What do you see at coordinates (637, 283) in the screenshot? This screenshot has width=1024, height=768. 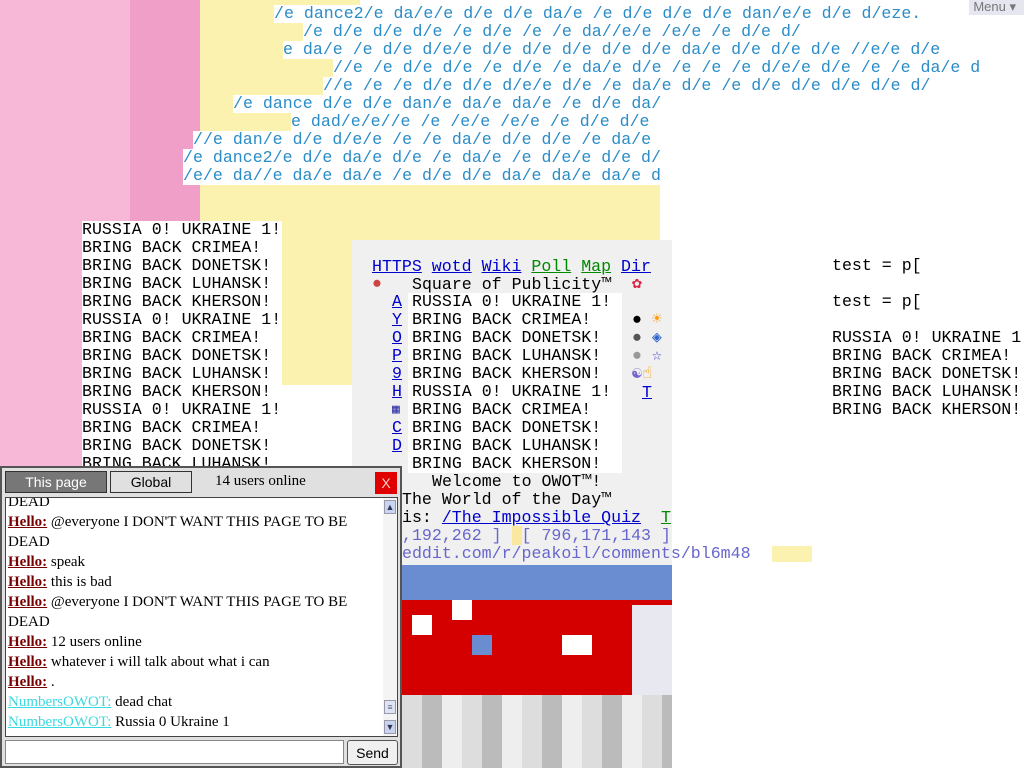 I see `ornament-icon: ✿` at bounding box center [637, 283].